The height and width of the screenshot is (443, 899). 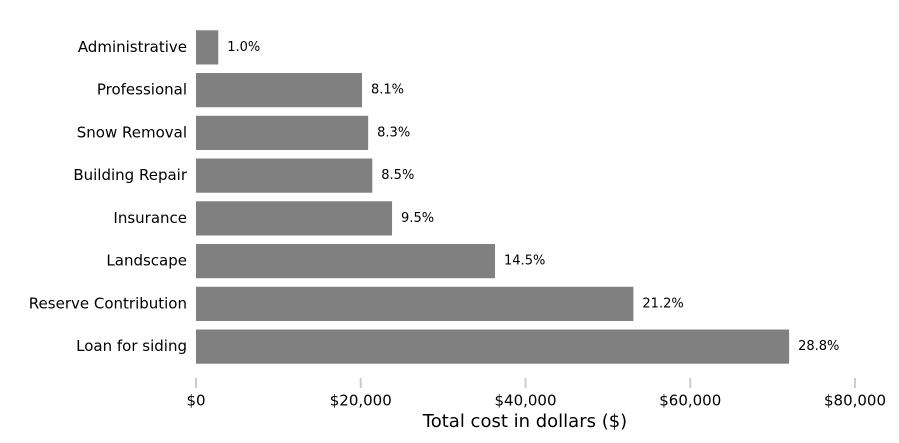 What do you see at coordinates (131, 346) in the screenshot?
I see `y-tick-label: Loan for siding` at bounding box center [131, 346].